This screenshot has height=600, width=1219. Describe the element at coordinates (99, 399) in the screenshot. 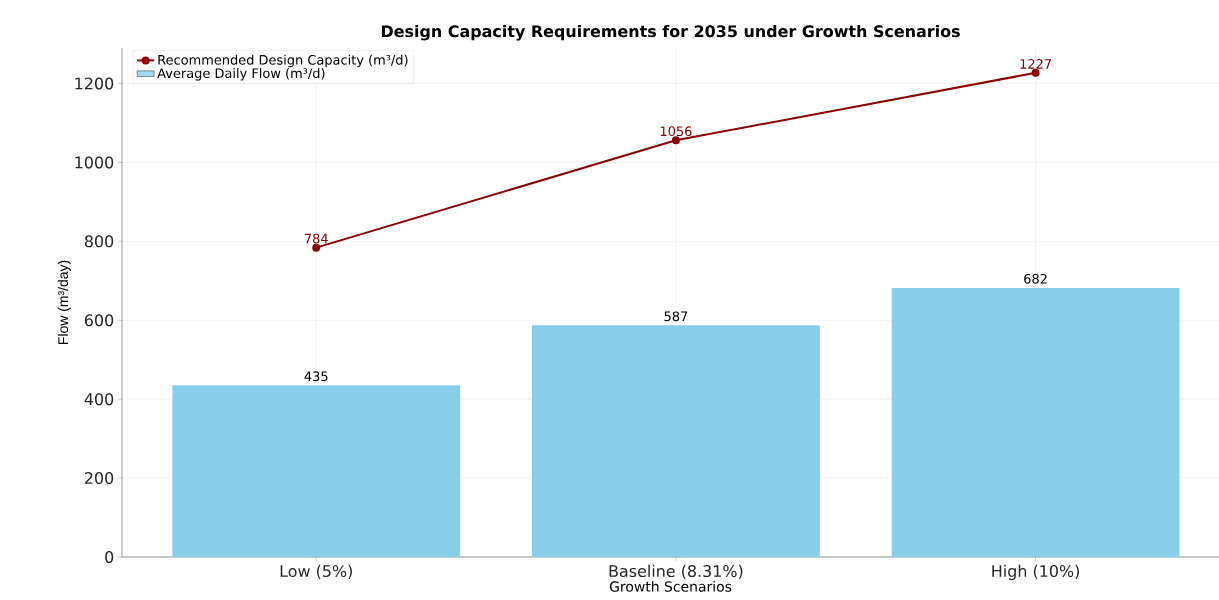

I see `y-tick-label: 400` at that location.